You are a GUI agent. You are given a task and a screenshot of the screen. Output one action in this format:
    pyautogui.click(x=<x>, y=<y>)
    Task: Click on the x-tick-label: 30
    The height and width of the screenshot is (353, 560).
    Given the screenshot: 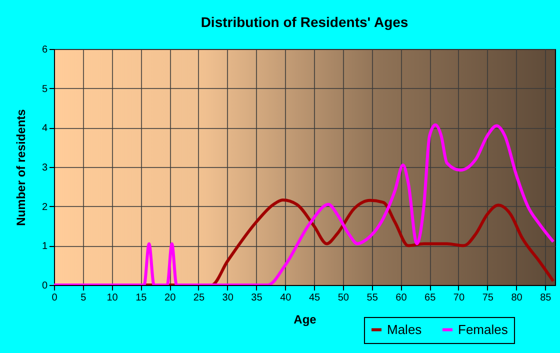 What is the action you would take?
    pyautogui.click(x=228, y=298)
    